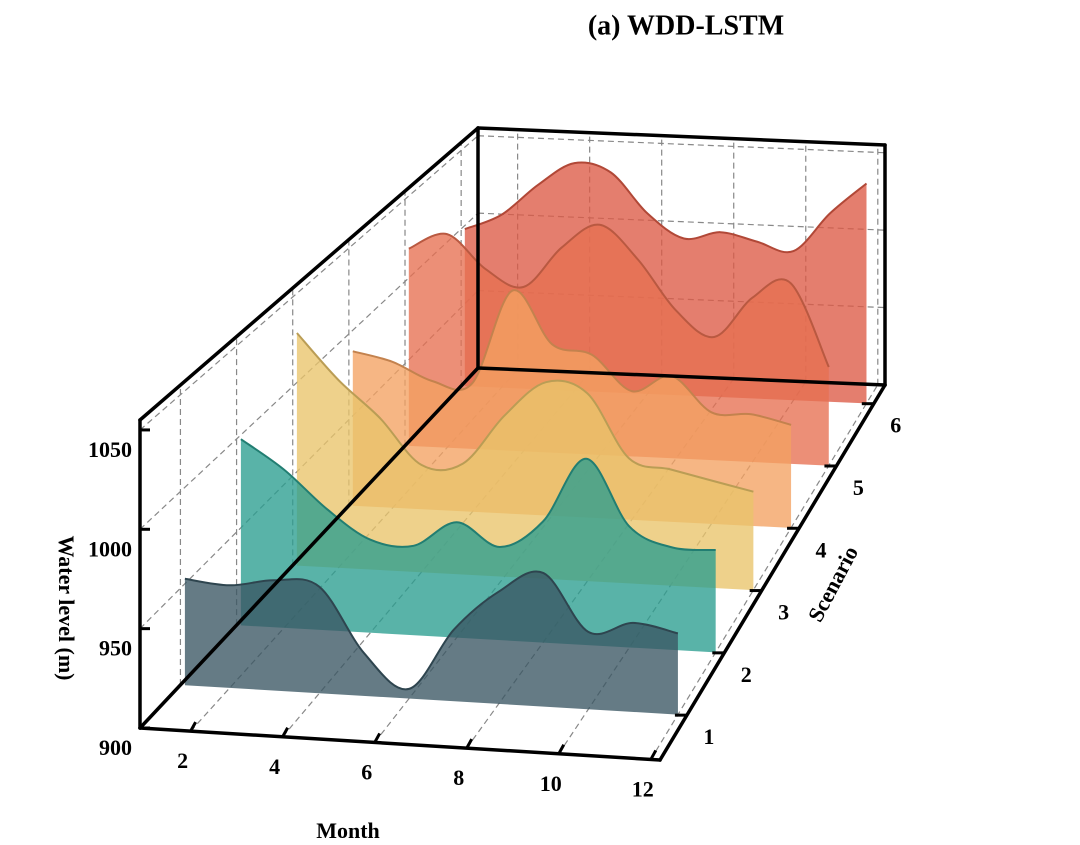 This screenshot has height=845, width=1080. Describe the element at coordinates (858, 487) in the screenshot. I see `y-tick-label: 5` at that location.